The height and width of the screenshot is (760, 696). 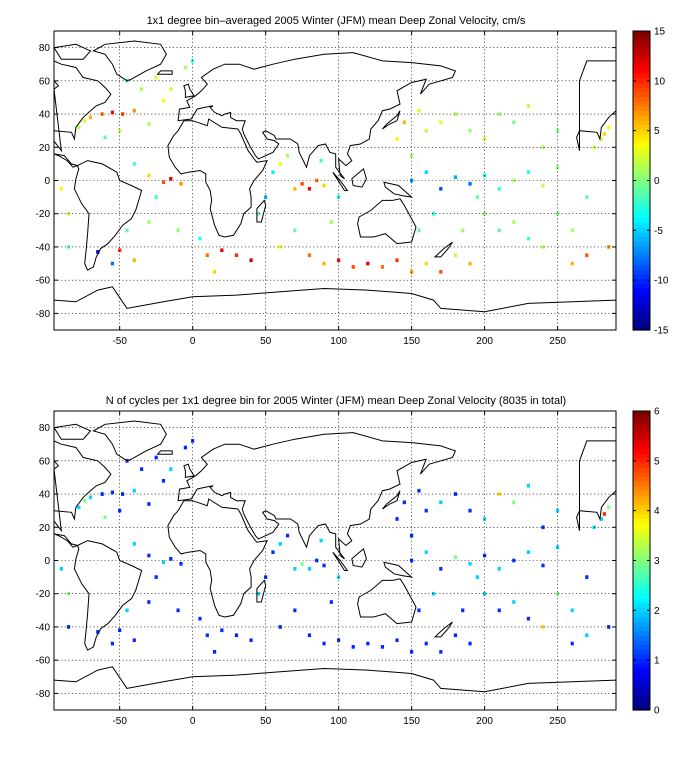 What do you see at coordinates (661, 331) in the screenshot?
I see `colorbar-tick-label: -15` at bounding box center [661, 331].